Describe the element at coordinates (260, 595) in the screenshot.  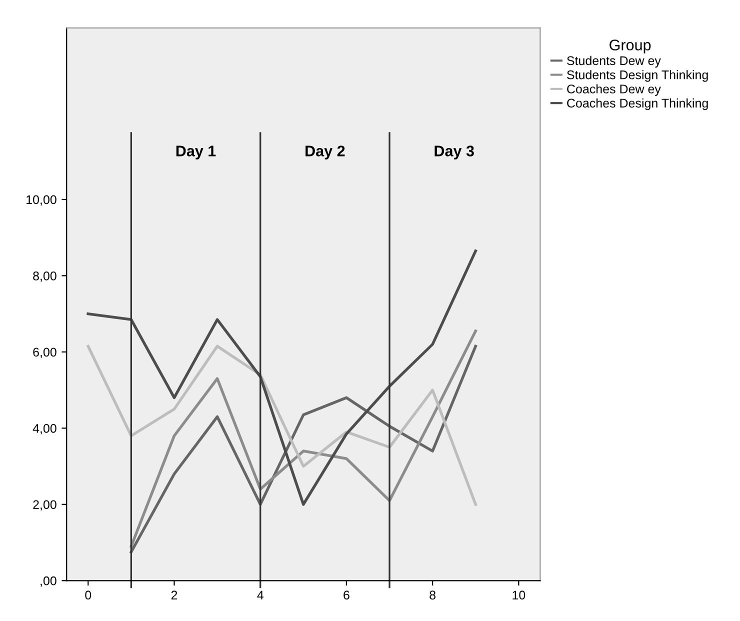
I see `x-tick-label: 4` at that location.